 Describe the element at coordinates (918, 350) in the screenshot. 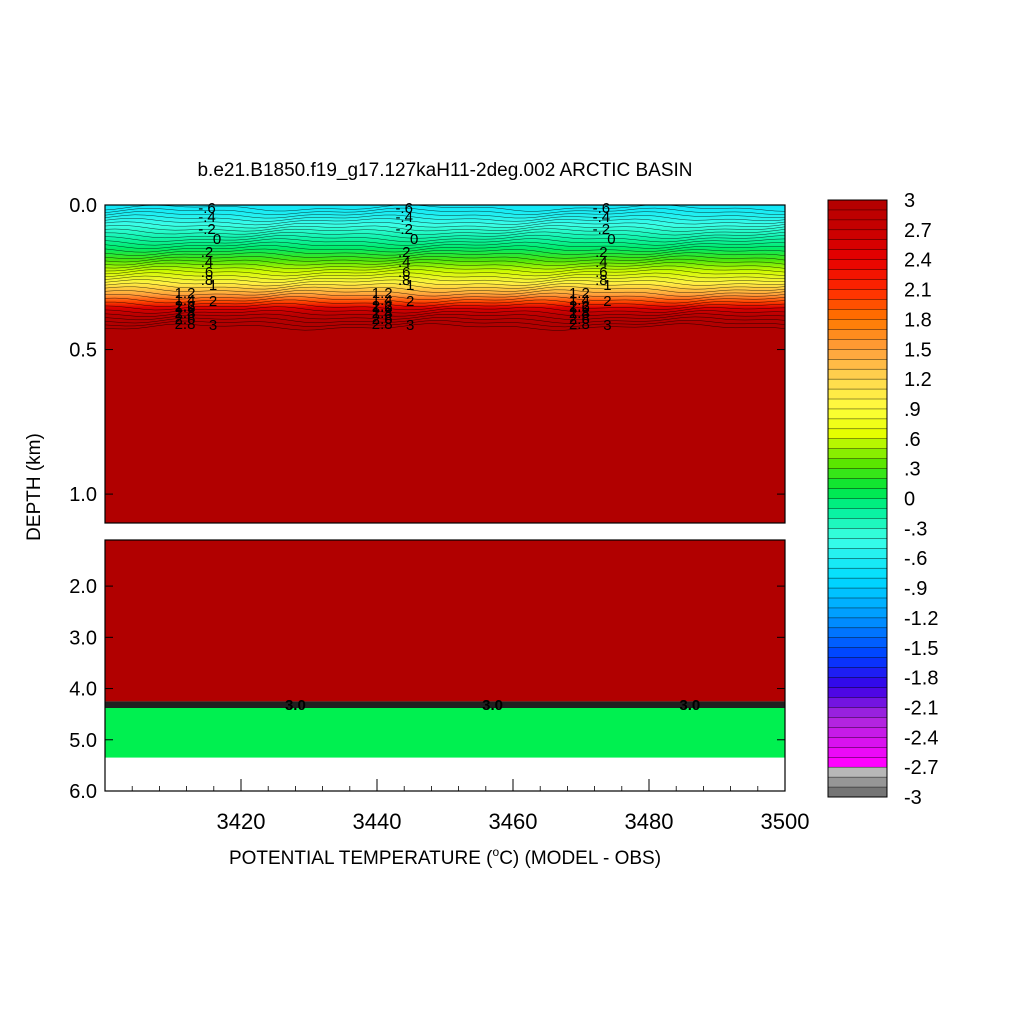

I see `colorbar-label: 1.5` at that location.